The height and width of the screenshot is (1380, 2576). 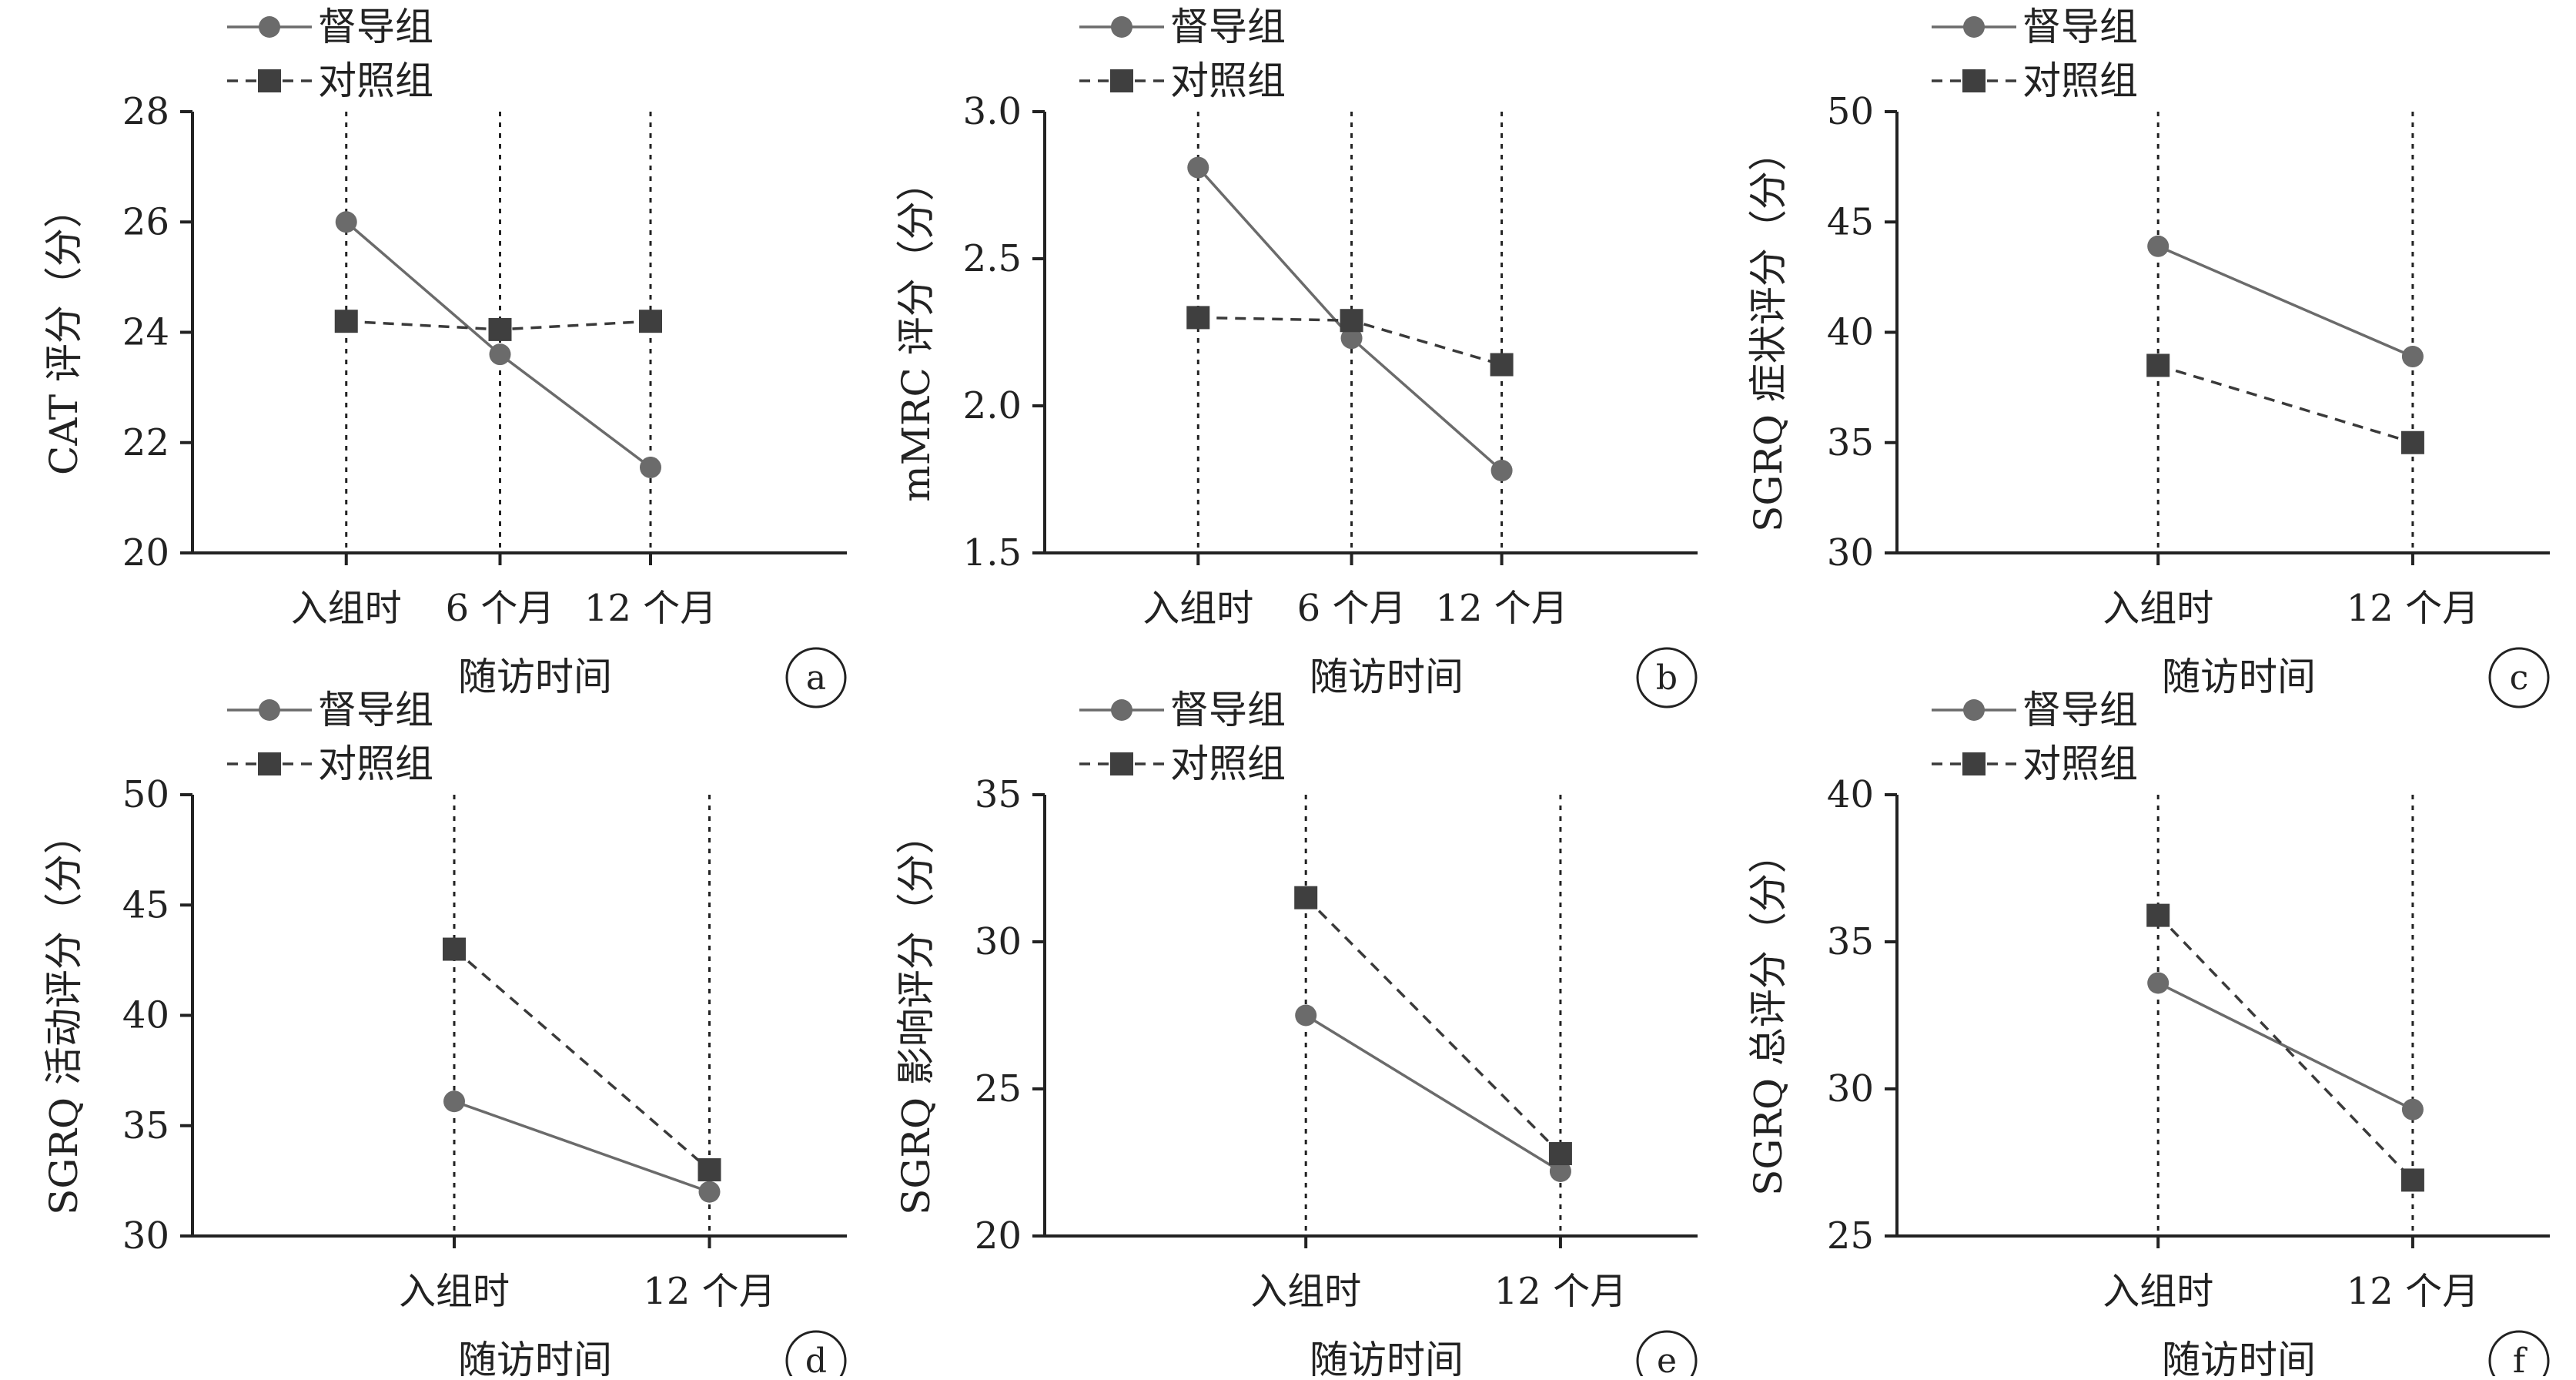 What do you see at coordinates (145, 111) in the screenshot?
I see `y-tick-label: 28` at bounding box center [145, 111].